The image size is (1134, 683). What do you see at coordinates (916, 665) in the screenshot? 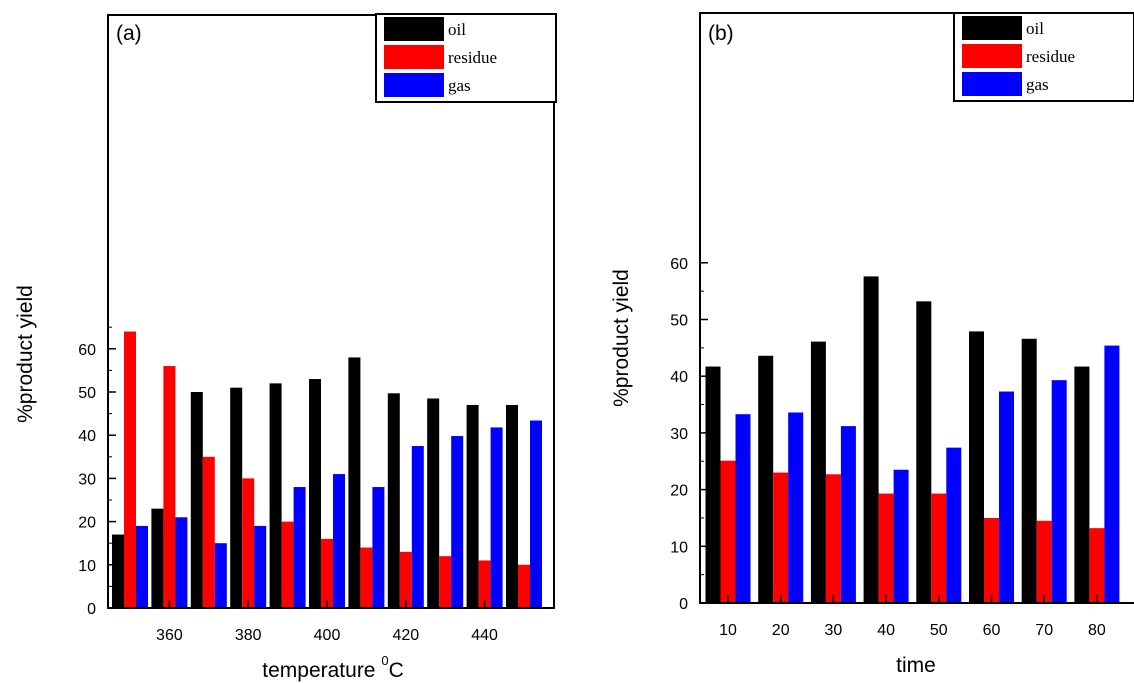
I see `panel-b-x-axis-title: time` at bounding box center [916, 665].